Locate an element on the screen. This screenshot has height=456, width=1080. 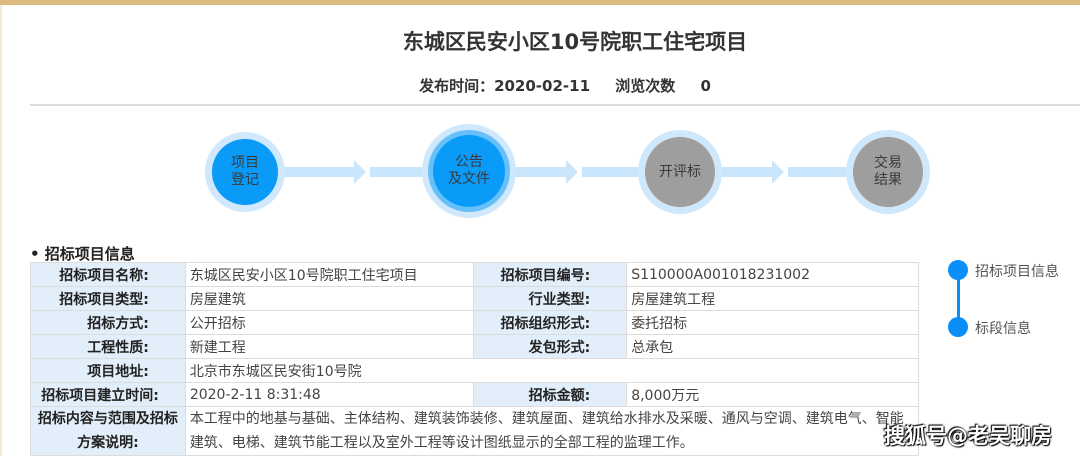
publish-date: 发布时间：2020-02-11 is located at coordinates (505, 86).